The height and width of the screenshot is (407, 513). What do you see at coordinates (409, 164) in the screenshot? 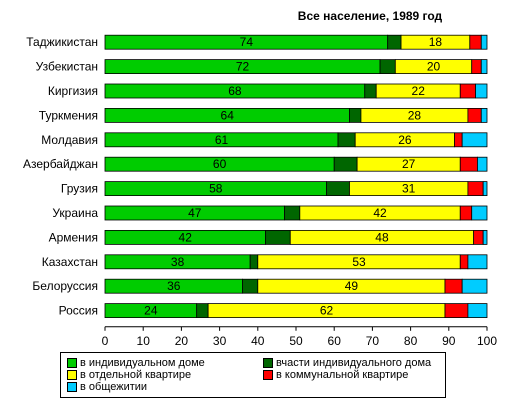
I see `data-label: 27` at bounding box center [409, 164].